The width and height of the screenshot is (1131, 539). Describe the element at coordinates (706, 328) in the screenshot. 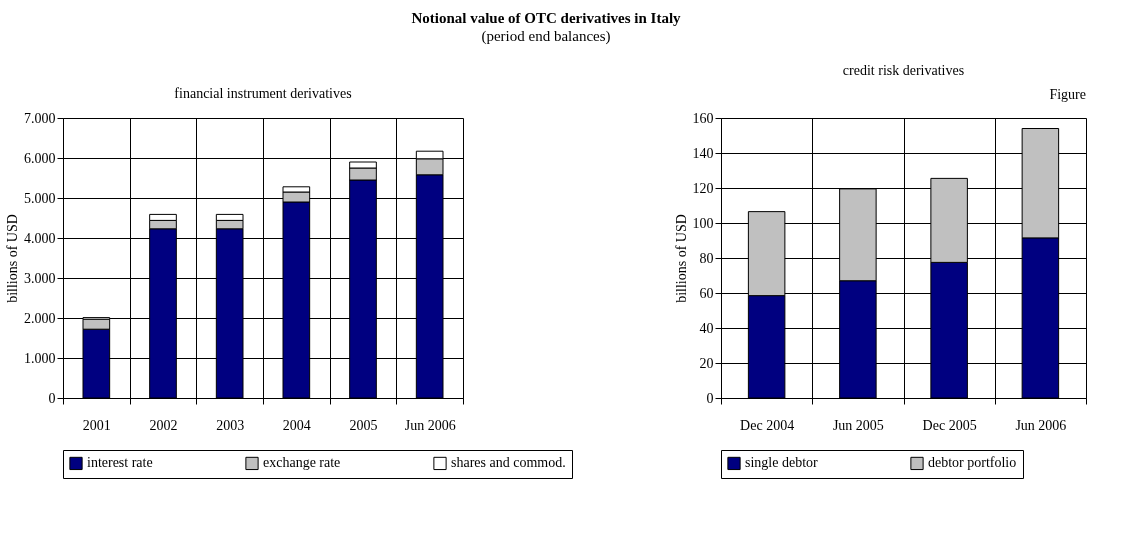

I see `y-tick-label: 40` at that location.